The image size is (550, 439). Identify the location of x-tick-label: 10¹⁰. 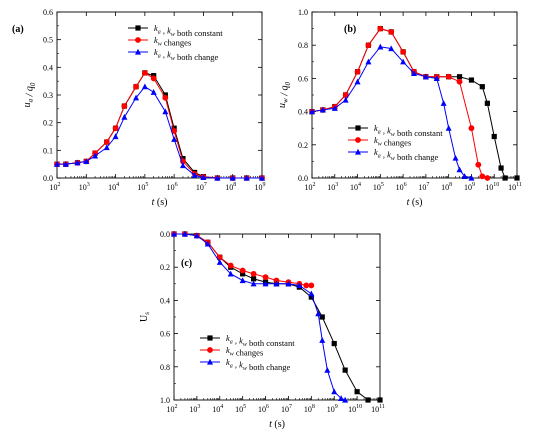
(492, 187).